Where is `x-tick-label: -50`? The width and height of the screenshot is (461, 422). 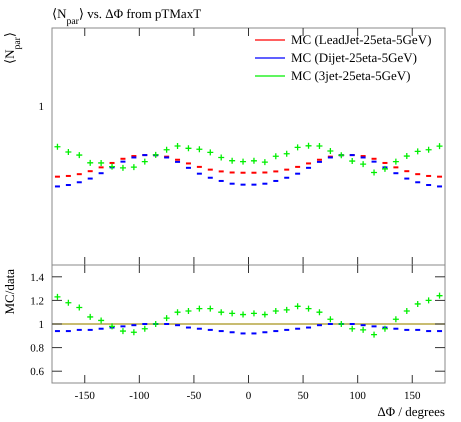 x-tick-label: -50 is located at coordinates (194, 396).